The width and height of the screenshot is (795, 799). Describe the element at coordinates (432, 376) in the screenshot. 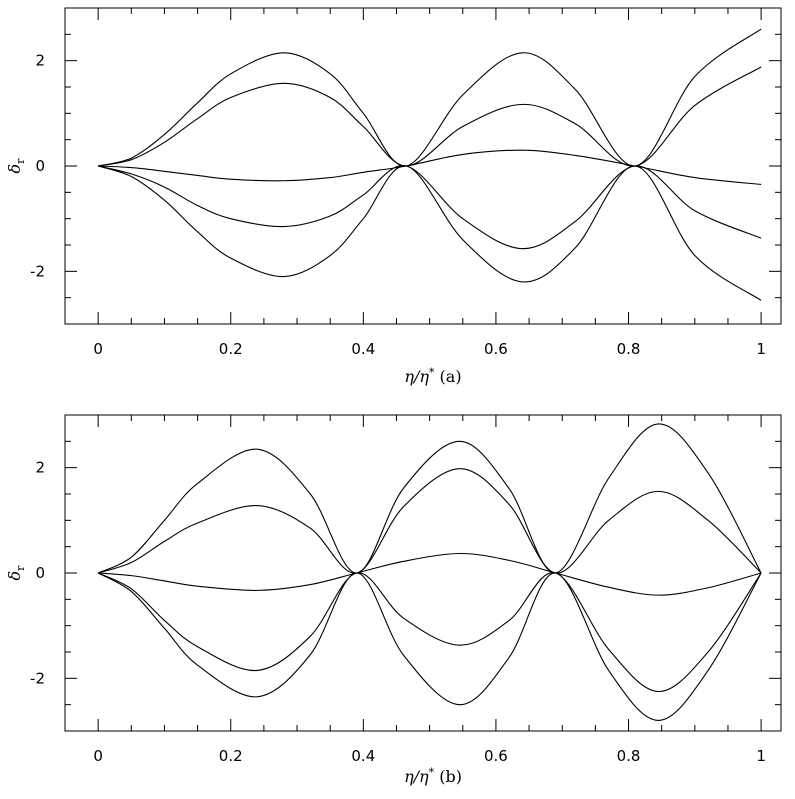

I see `x-axis-label: η/η* (a)` at that location.